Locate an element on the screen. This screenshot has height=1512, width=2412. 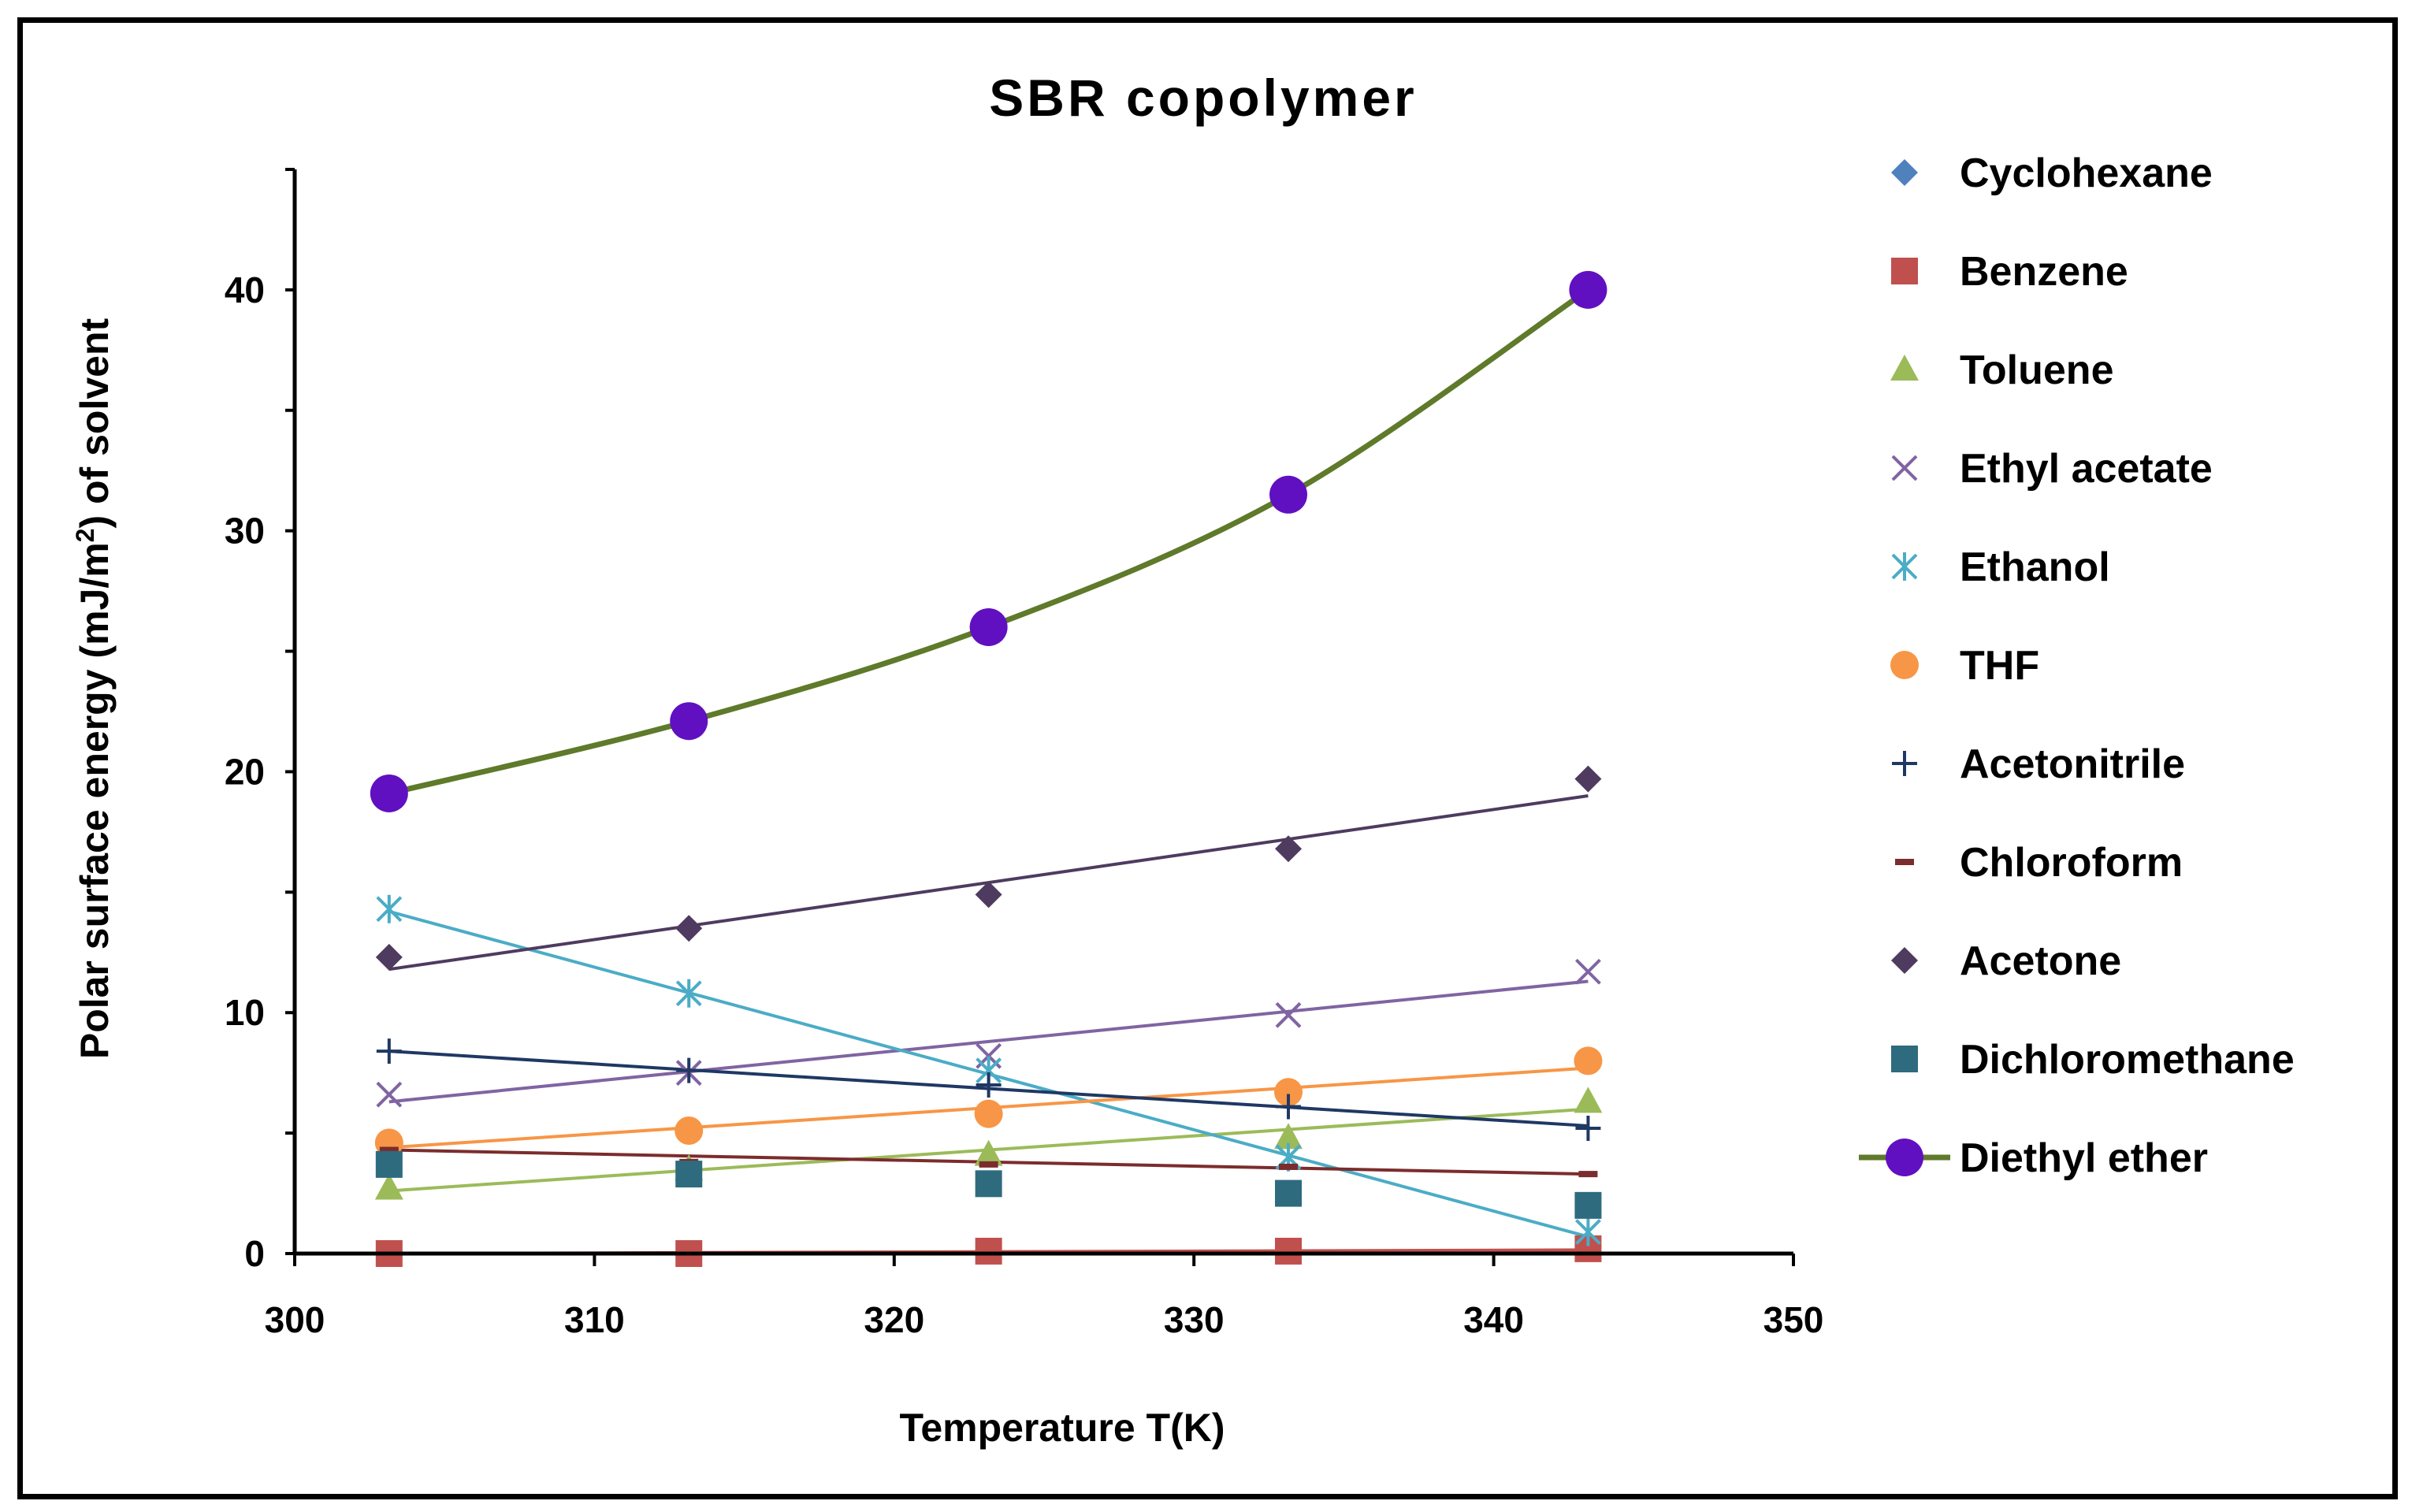
legend-marker-toluene is located at coordinates (1905, 368).